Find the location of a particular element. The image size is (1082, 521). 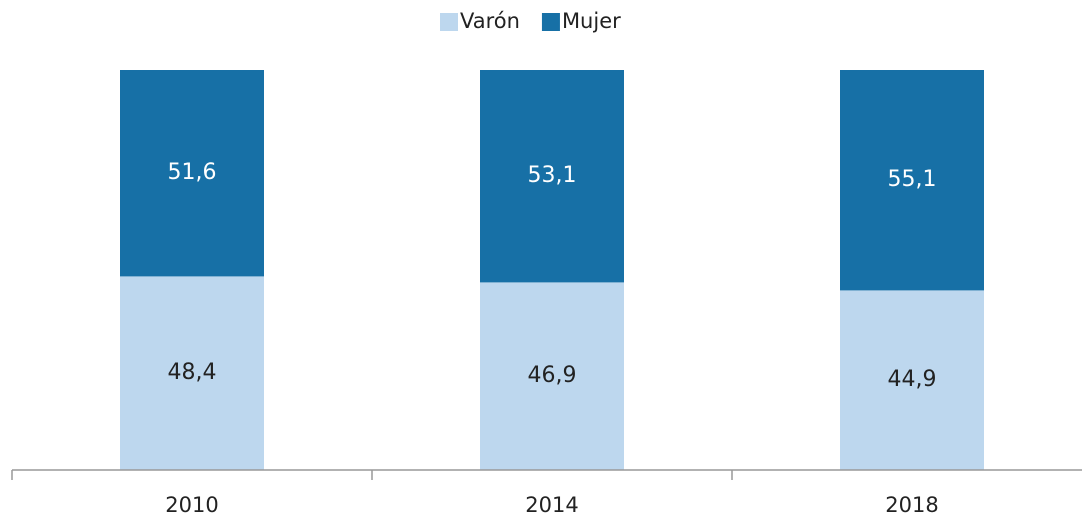

value-label: 53,1 is located at coordinates (552, 175).